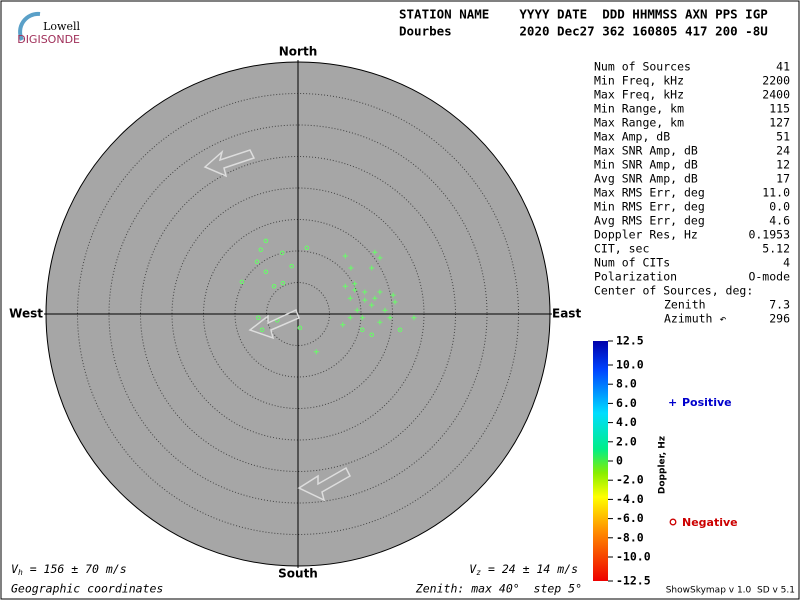  What do you see at coordinates (630, 480) in the screenshot?
I see `colorbar-tick-label: -2.0` at bounding box center [630, 480].